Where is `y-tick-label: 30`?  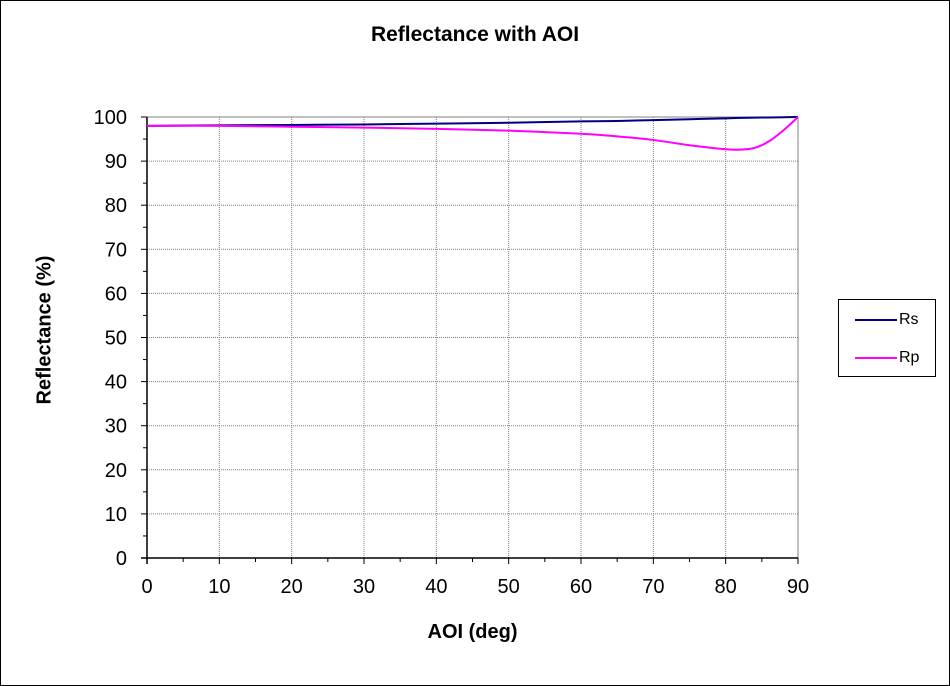
y-tick-label: 30 is located at coordinates (116, 427).